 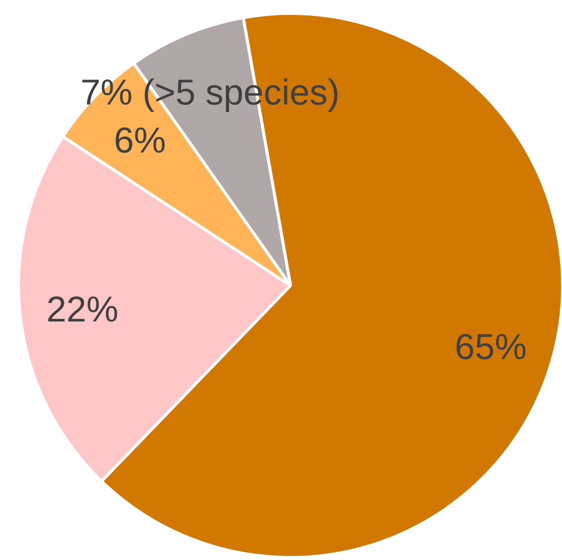 I want to click on data-label: 22%, so click(x=82, y=309).